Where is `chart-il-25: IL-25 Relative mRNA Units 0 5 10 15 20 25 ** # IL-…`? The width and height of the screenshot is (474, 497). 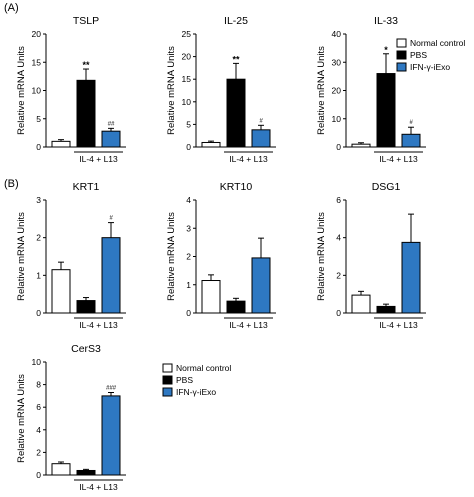 chart-il-25: IL-25 Relative mRNA Units 0 5 10 15 20 25 ** # IL-… is located at coordinates (221, 89).